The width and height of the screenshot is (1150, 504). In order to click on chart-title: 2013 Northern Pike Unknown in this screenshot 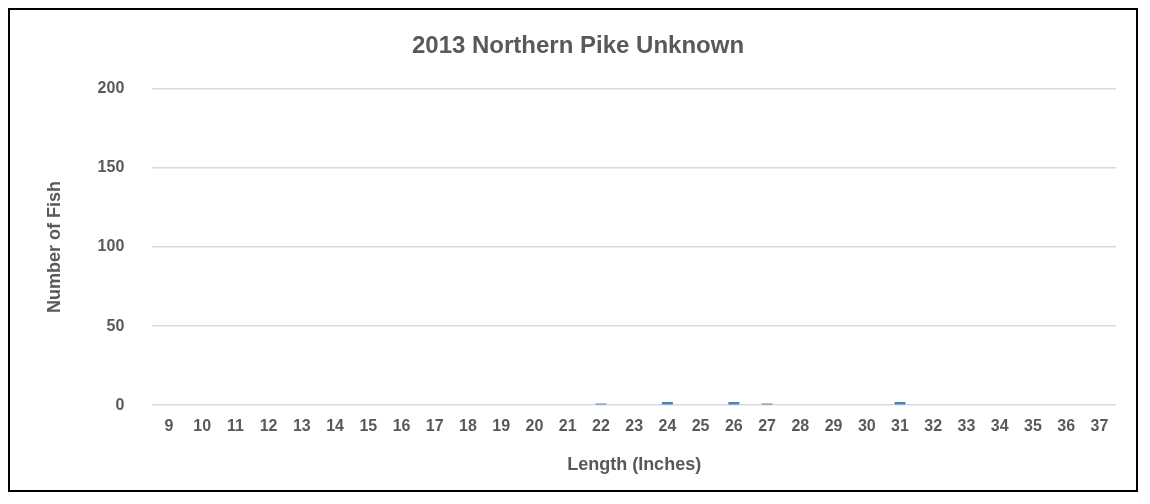, I will do `click(578, 45)`.